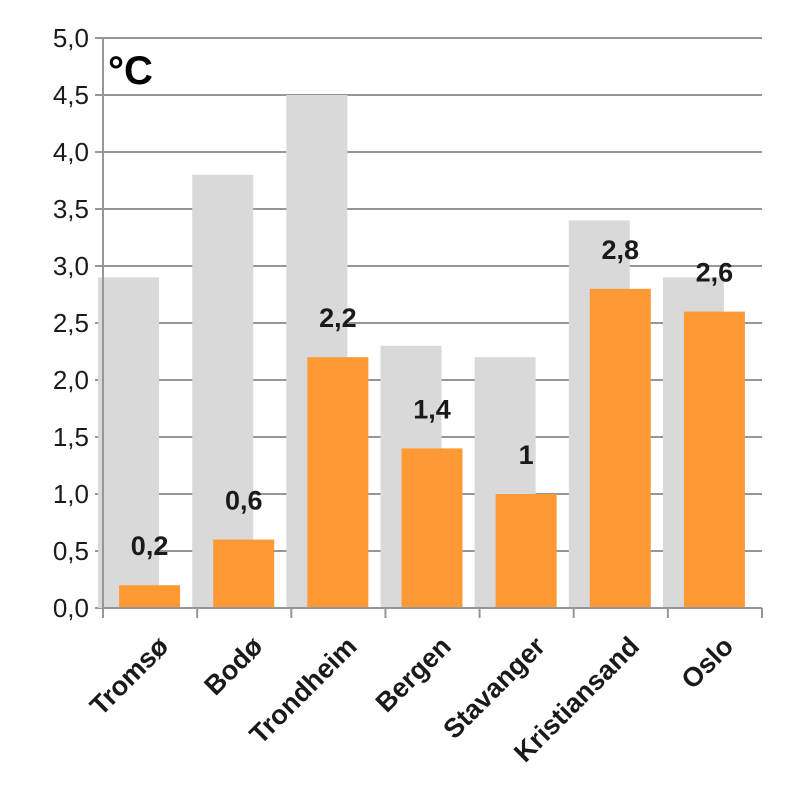 This screenshot has height=810, width=800. Describe the element at coordinates (71, 437) in the screenshot. I see `y-tick-label: 1,5` at that location.